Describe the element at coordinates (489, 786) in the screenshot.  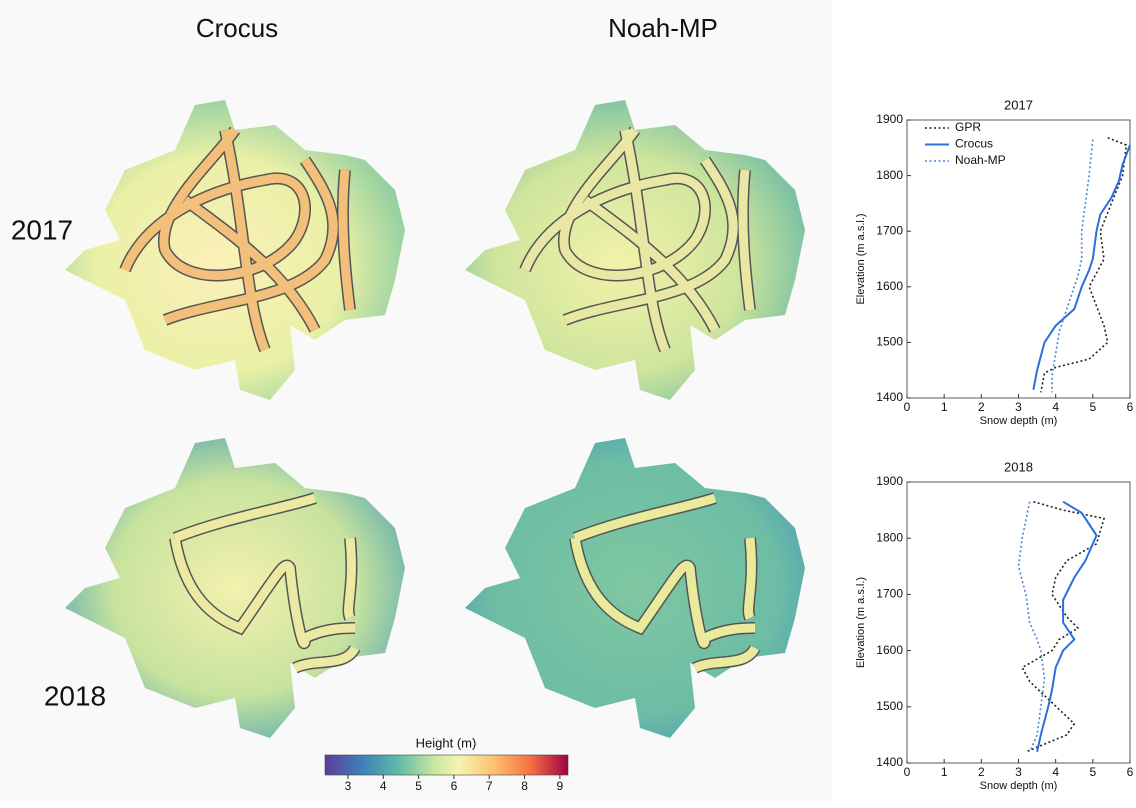
I see `colorbar-tick-label: 7` at that location.